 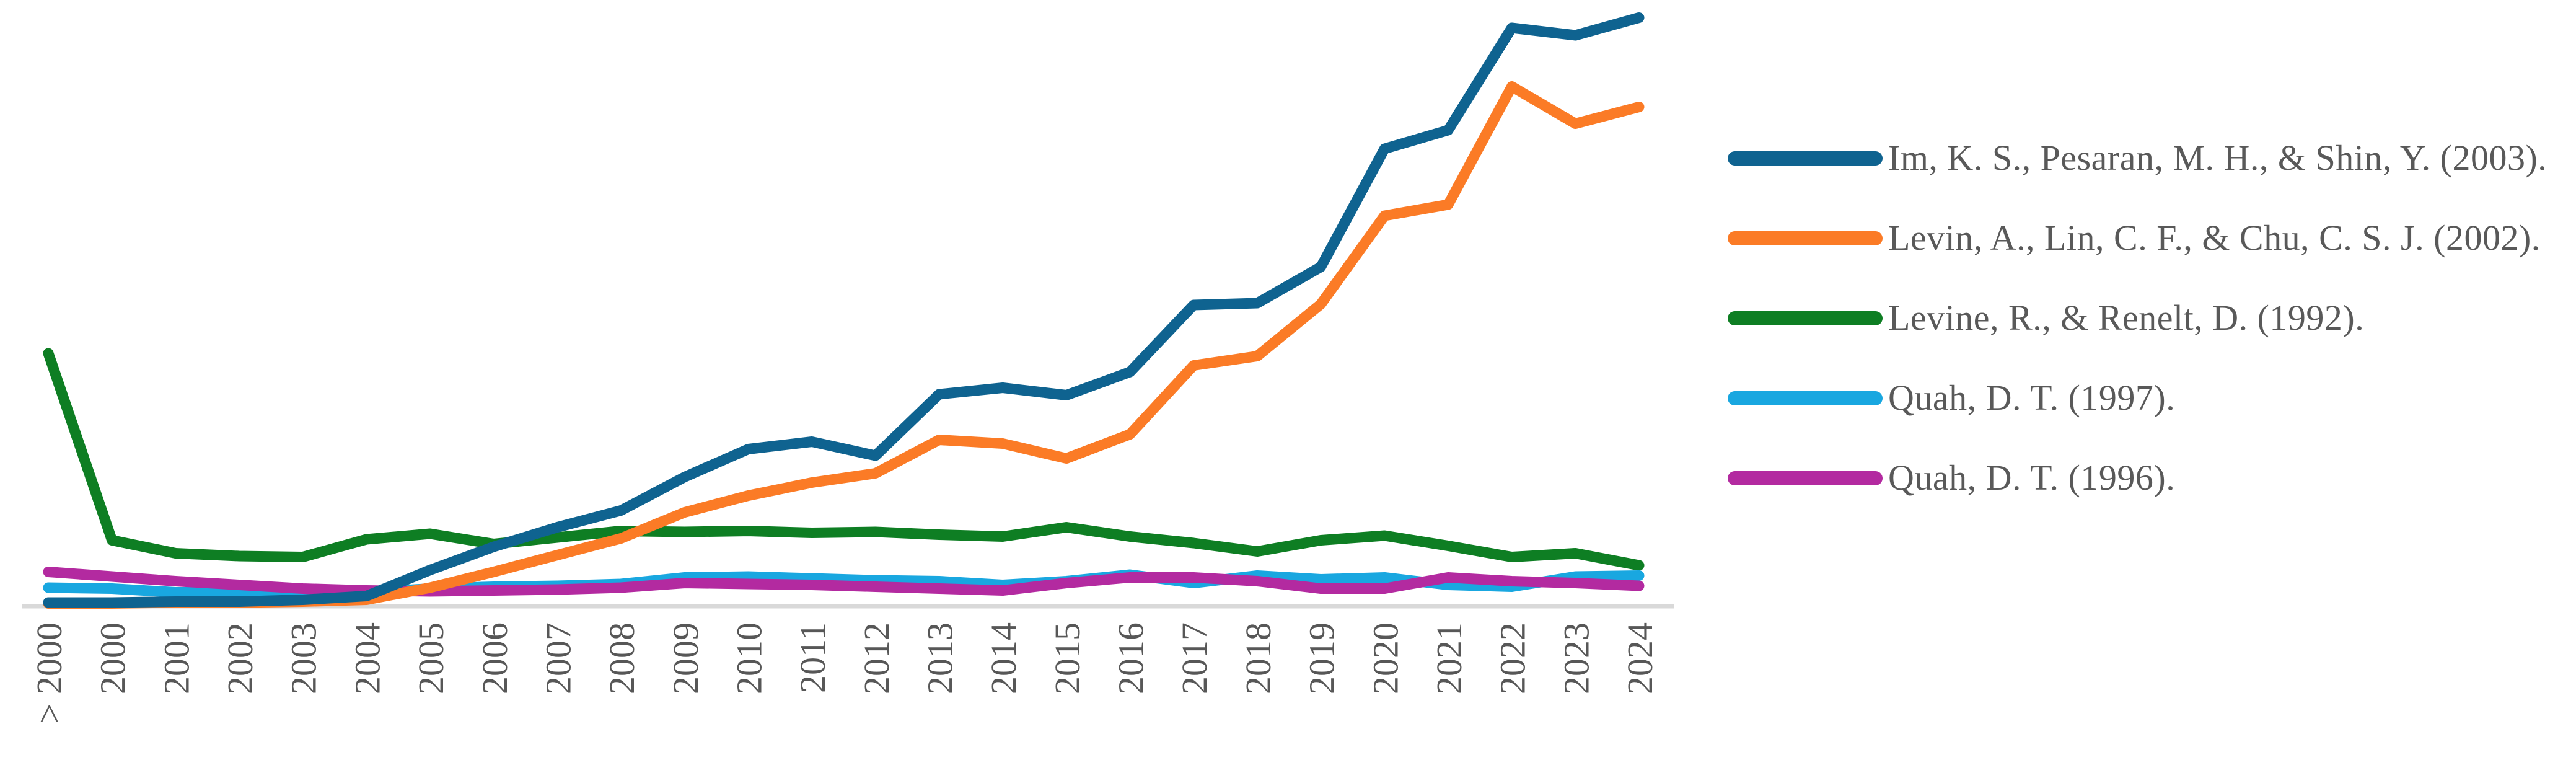 I want to click on x-axis-label: 2018, so click(x=1258, y=658).